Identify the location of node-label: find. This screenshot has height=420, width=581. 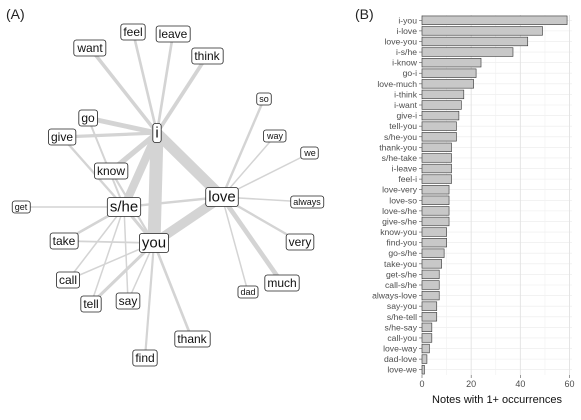
(144, 358).